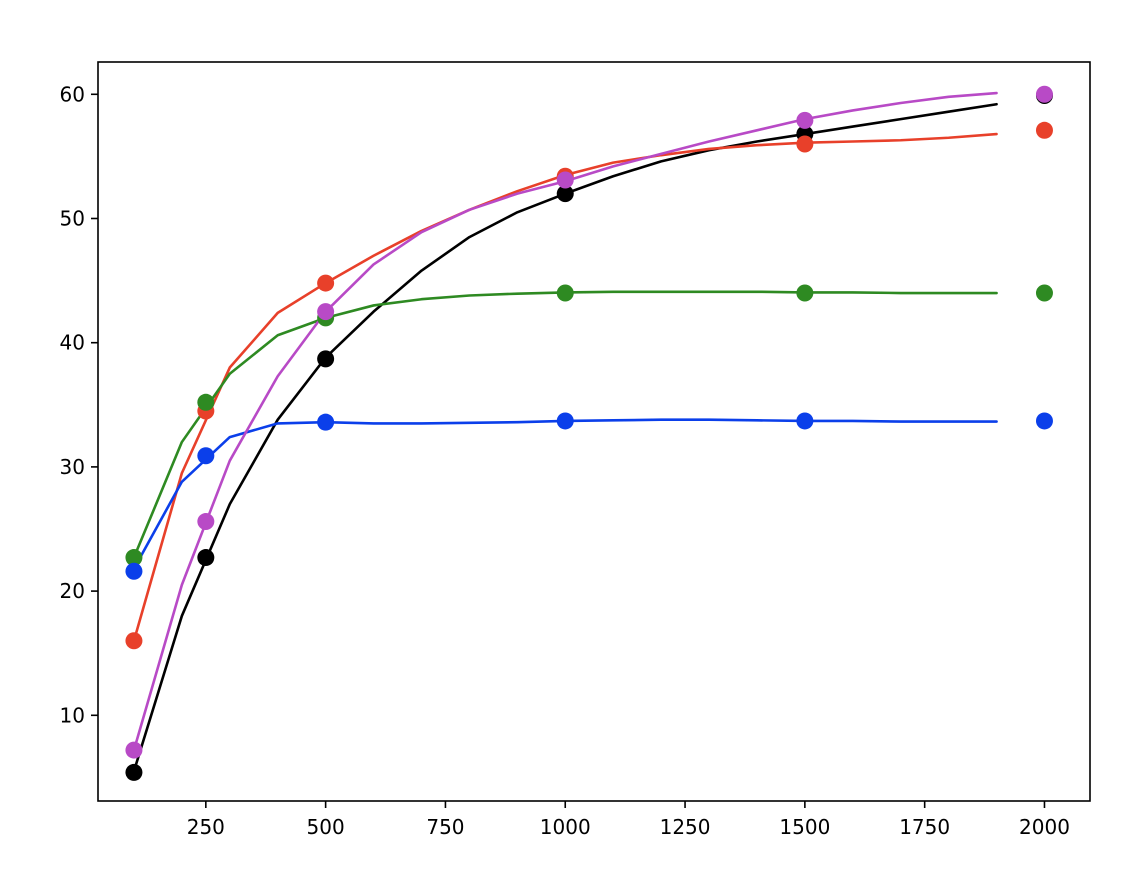  What do you see at coordinates (685, 827) in the screenshot?
I see `x-tick-label: 1250` at bounding box center [685, 827].